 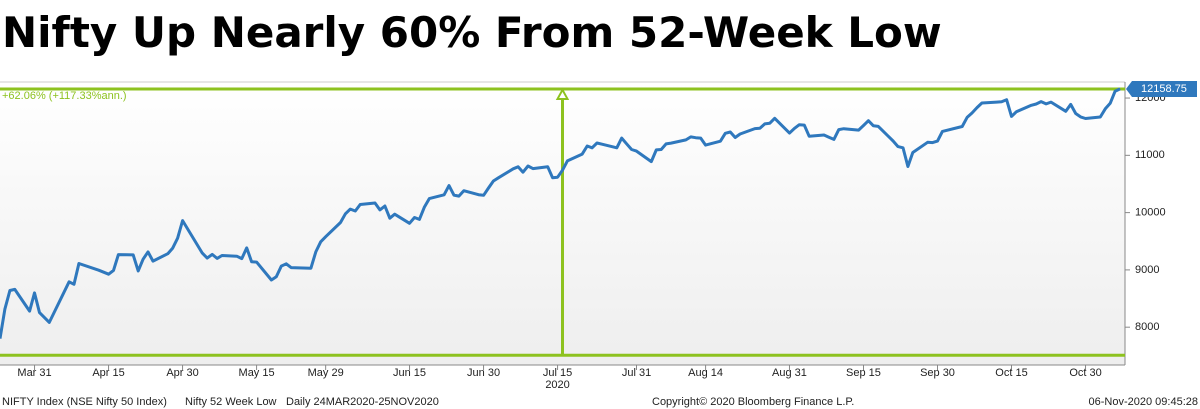 What do you see at coordinates (182, 373) in the screenshot?
I see `x-tick-label: Apr 30` at bounding box center [182, 373].